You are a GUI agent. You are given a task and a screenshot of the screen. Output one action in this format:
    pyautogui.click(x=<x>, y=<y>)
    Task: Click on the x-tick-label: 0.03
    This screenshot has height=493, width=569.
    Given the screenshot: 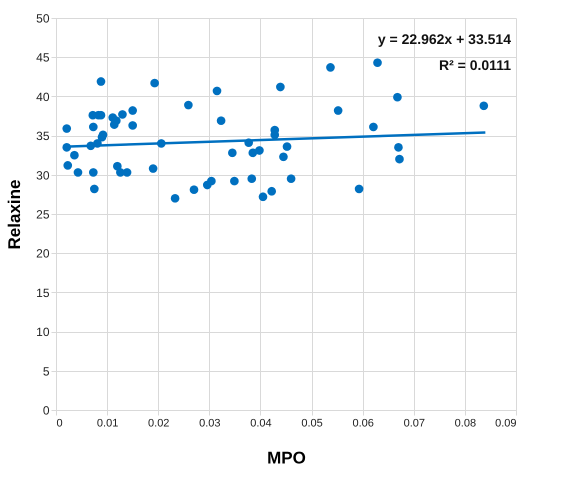 What is the action you would take?
    pyautogui.click(x=210, y=424)
    